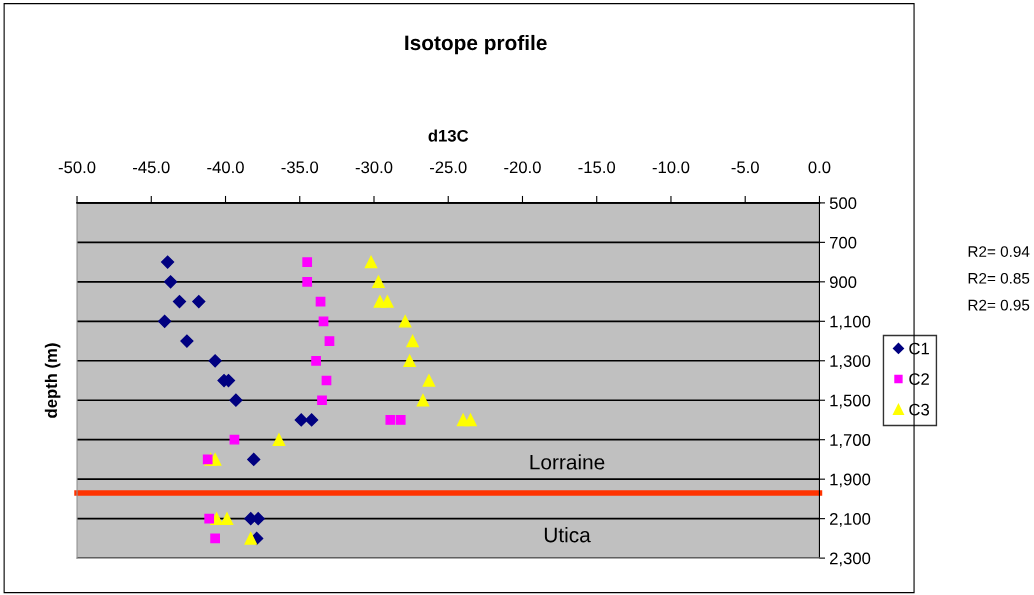 The image size is (1034, 595). I want to click on chart-title: Isotope profile, so click(476, 44).